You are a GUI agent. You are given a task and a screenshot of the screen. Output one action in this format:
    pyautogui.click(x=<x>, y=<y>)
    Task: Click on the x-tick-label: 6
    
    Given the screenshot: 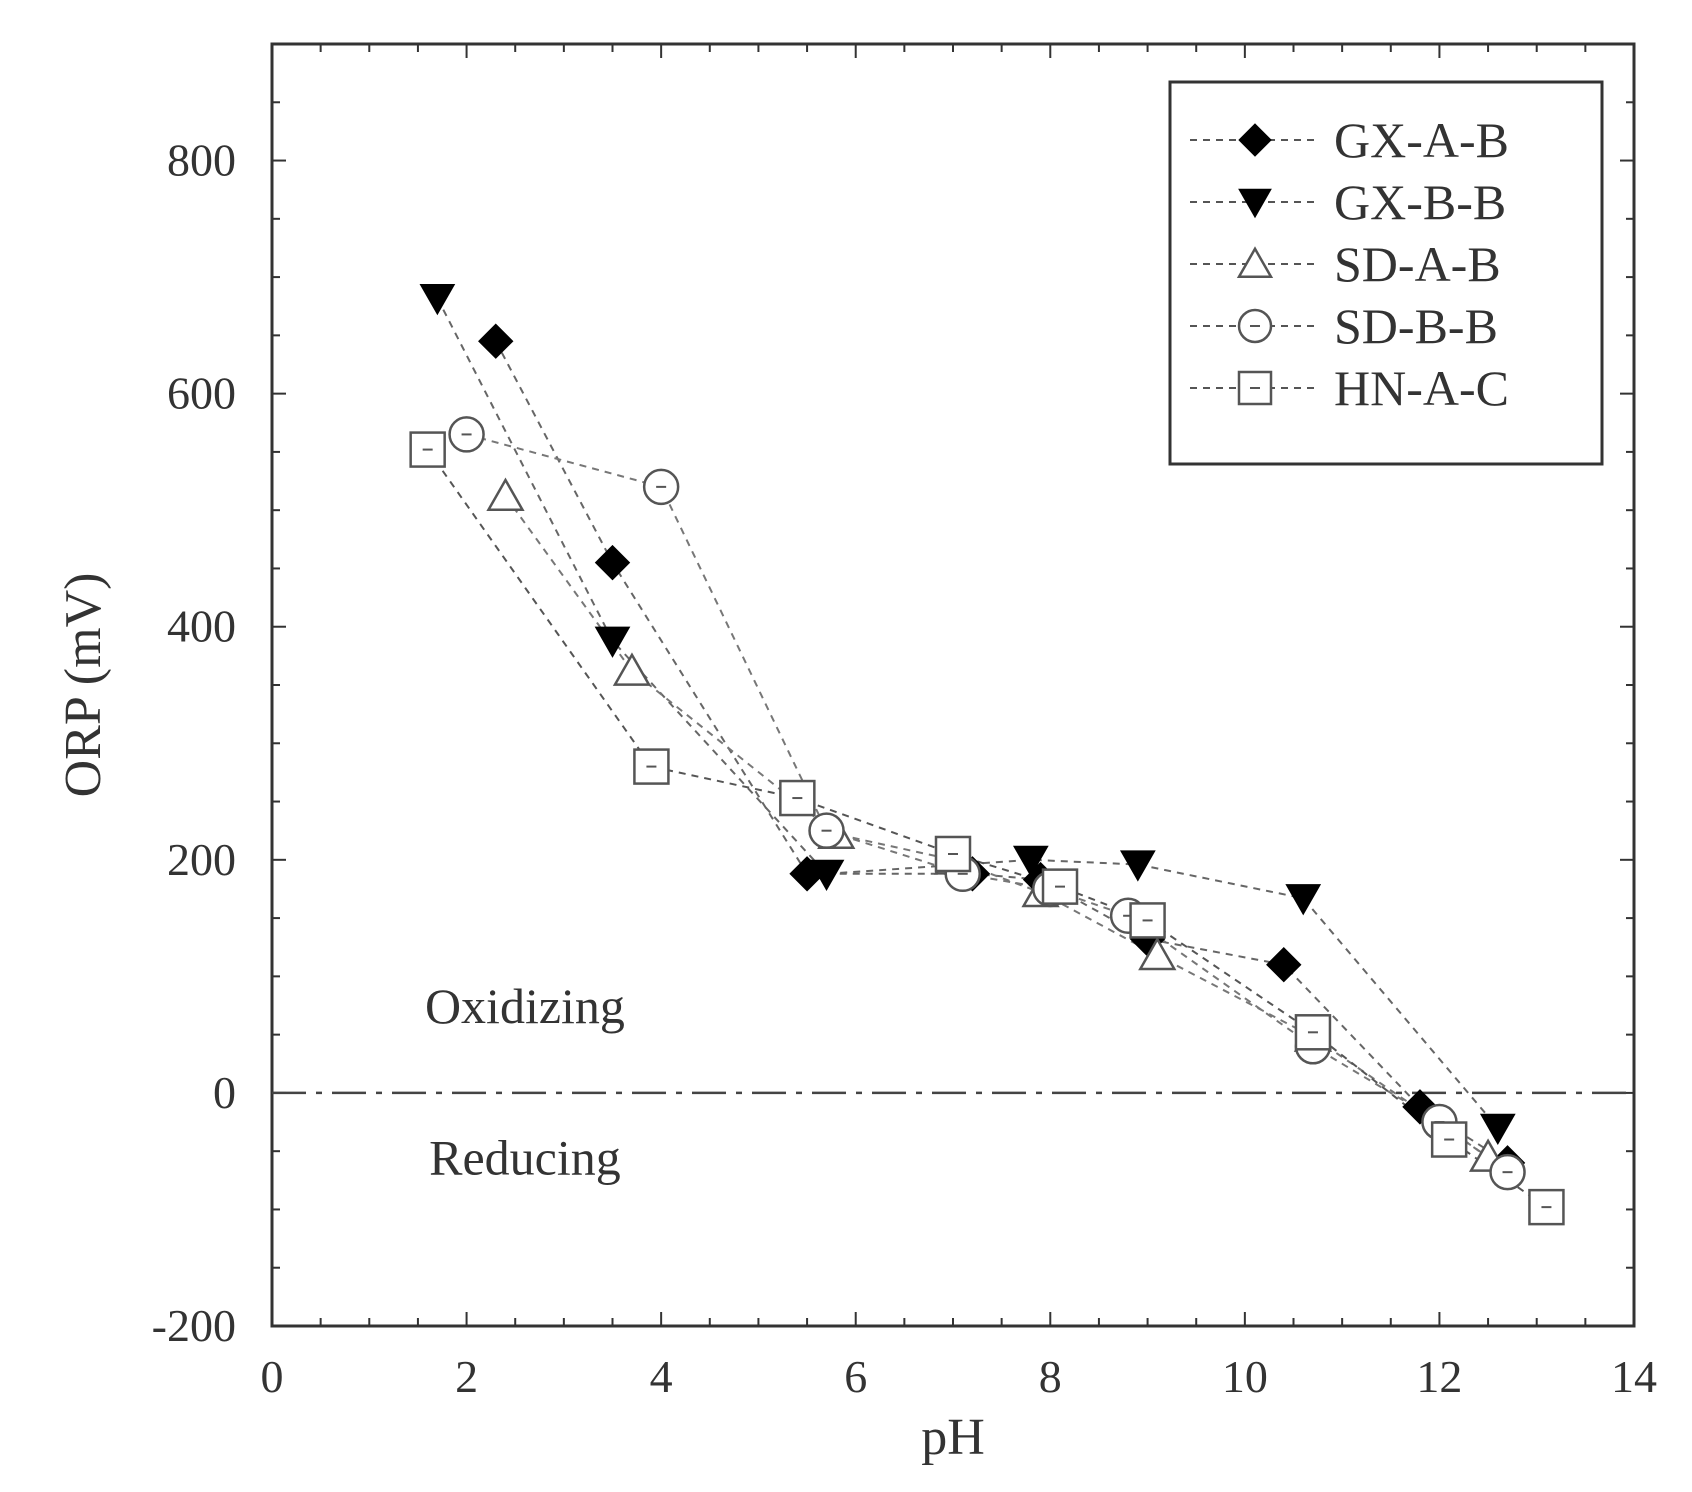 What is the action you would take?
    pyautogui.click(x=855, y=1376)
    